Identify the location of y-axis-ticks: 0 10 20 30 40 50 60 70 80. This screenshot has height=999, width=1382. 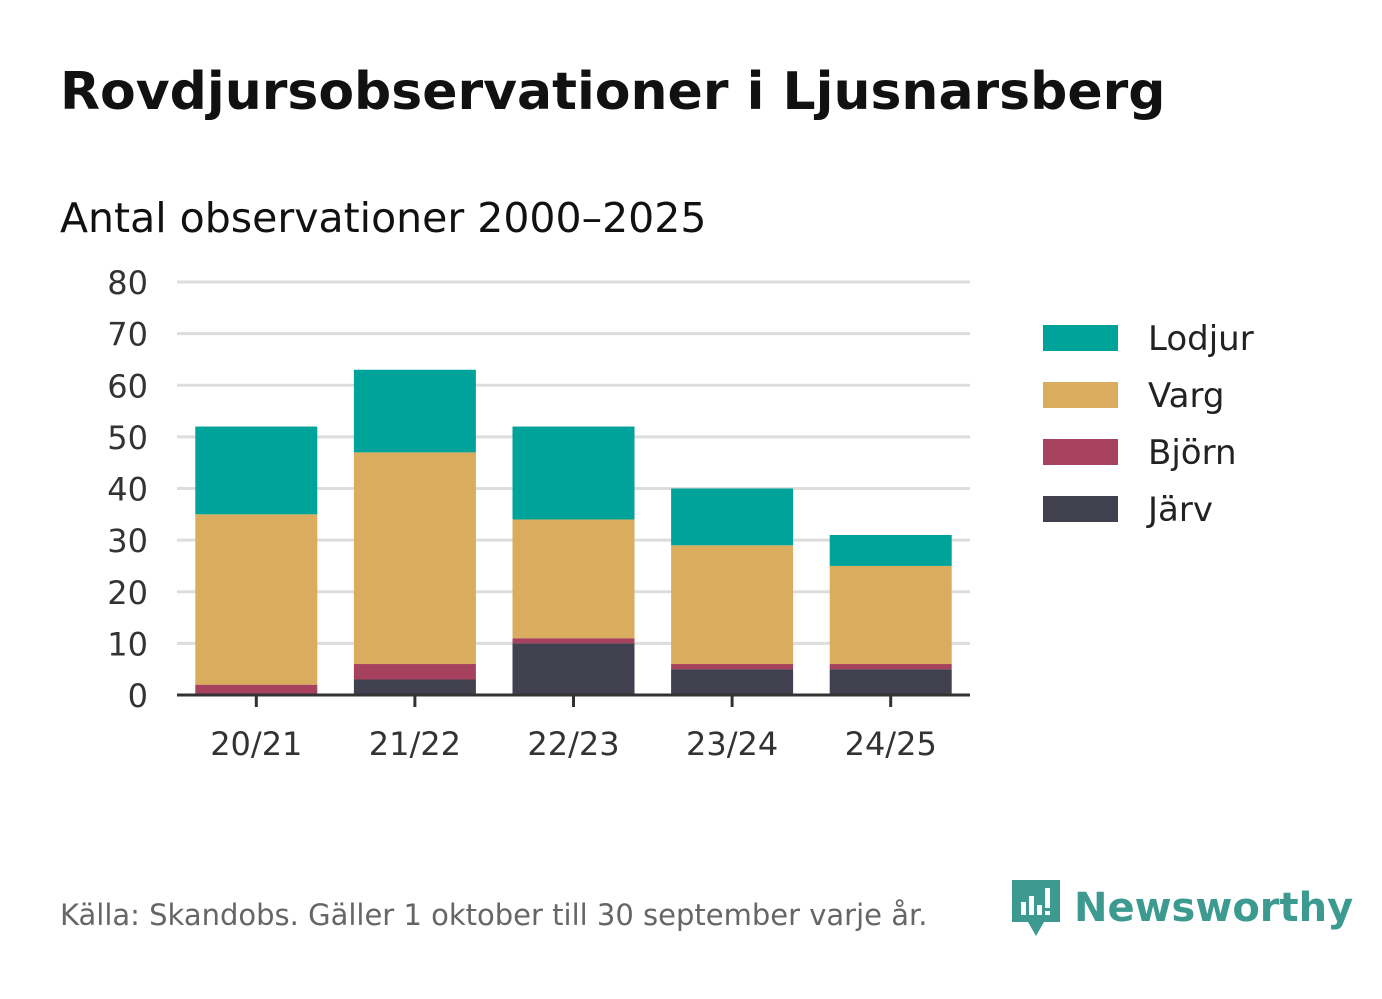
(127, 489).